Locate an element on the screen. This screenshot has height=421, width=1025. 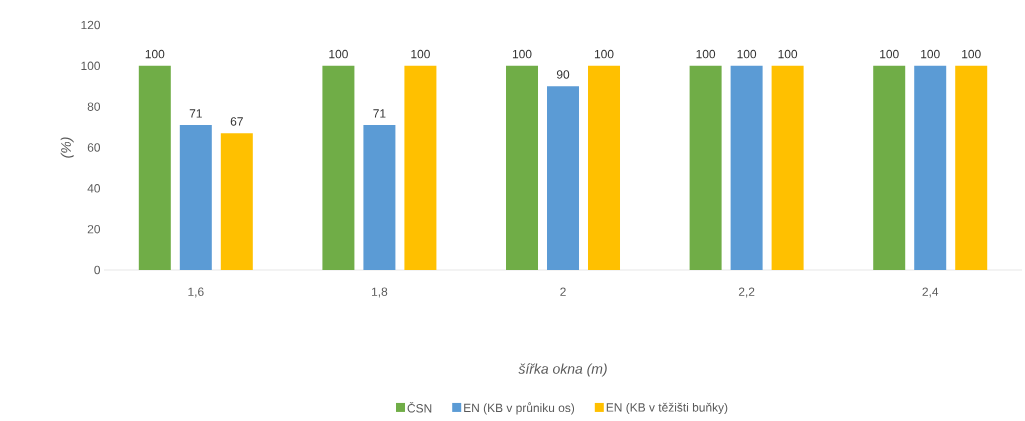
x-tick-label: 2,2 is located at coordinates (746, 292).